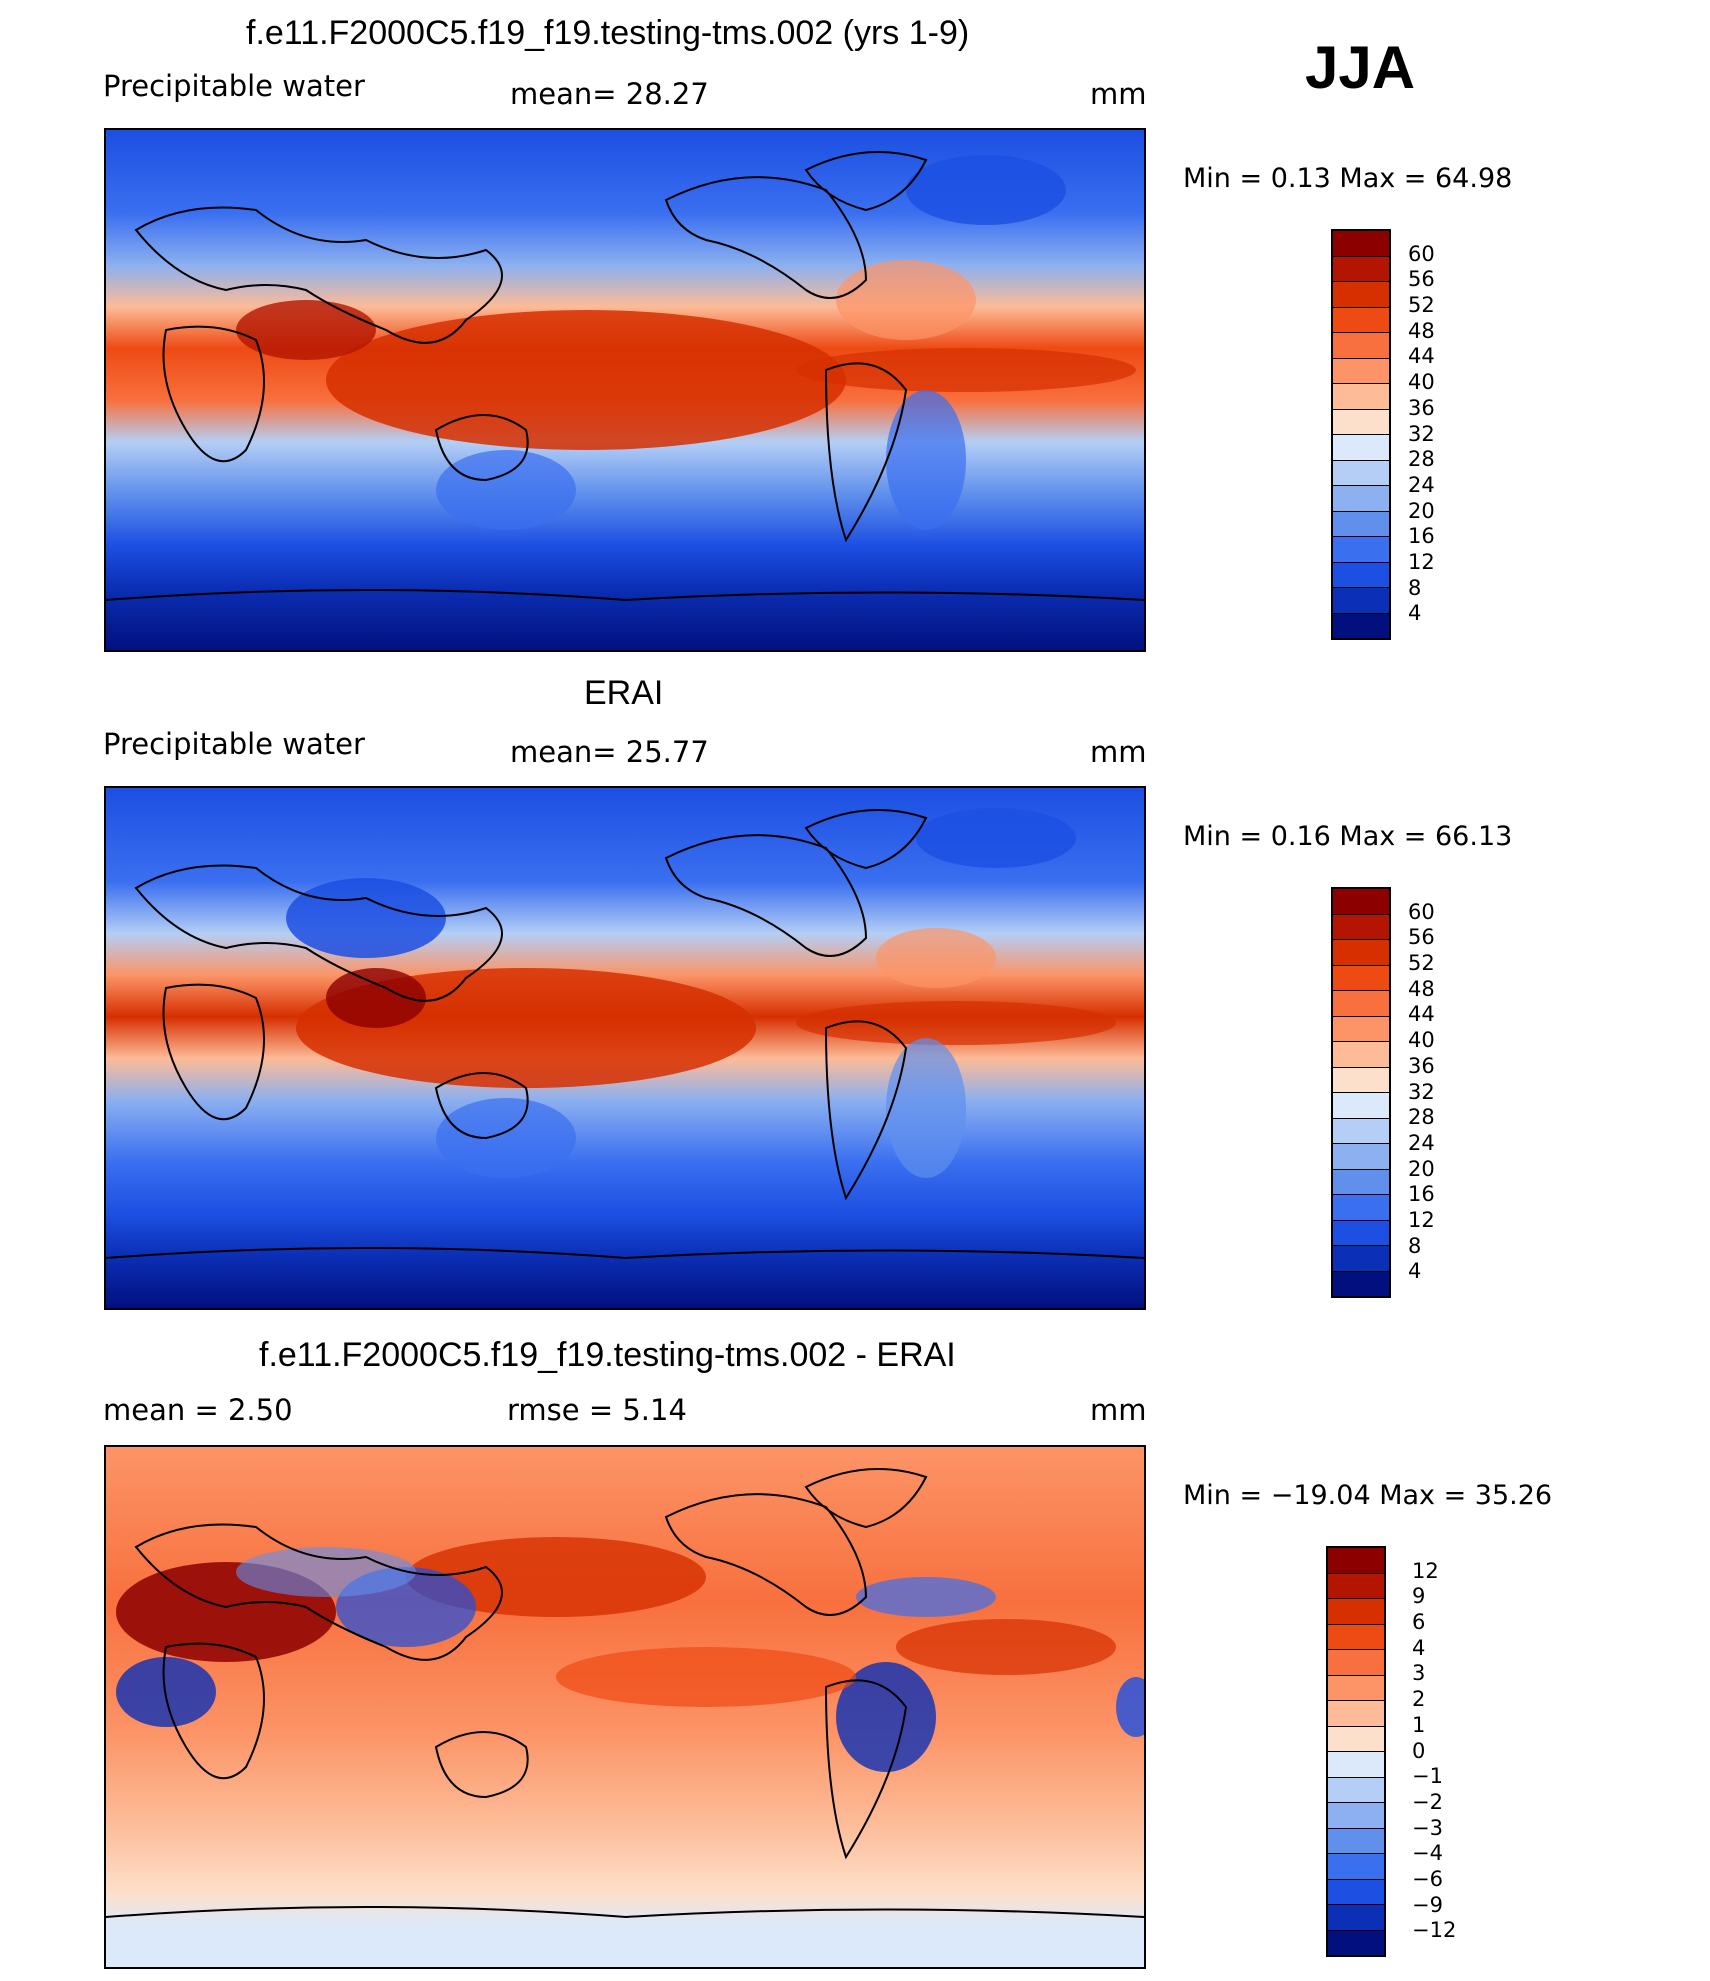  What do you see at coordinates (609, 752) in the screenshot?
I see `mean-label-obs: mean= 25.77` at bounding box center [609, 752].